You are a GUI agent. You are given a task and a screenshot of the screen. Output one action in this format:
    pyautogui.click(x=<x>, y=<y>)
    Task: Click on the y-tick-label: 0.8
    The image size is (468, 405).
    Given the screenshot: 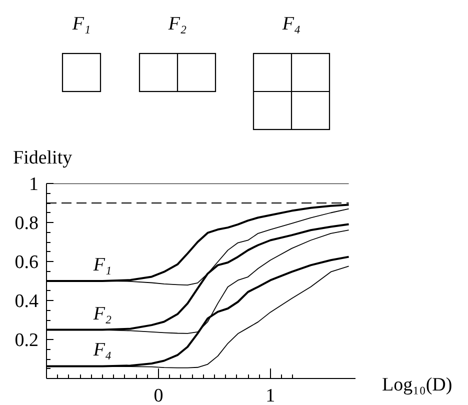 What is the action you would take?
    pyautogui.click(x=26, y=223)
    